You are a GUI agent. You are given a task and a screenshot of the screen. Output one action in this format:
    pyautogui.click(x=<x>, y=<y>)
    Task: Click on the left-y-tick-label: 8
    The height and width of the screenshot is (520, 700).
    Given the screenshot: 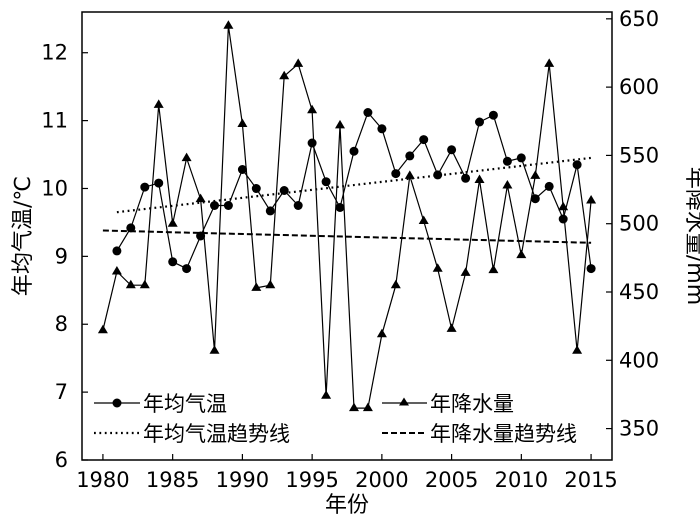 What is the action you would take?
    pyautogui.click(x=61, y=324)
    